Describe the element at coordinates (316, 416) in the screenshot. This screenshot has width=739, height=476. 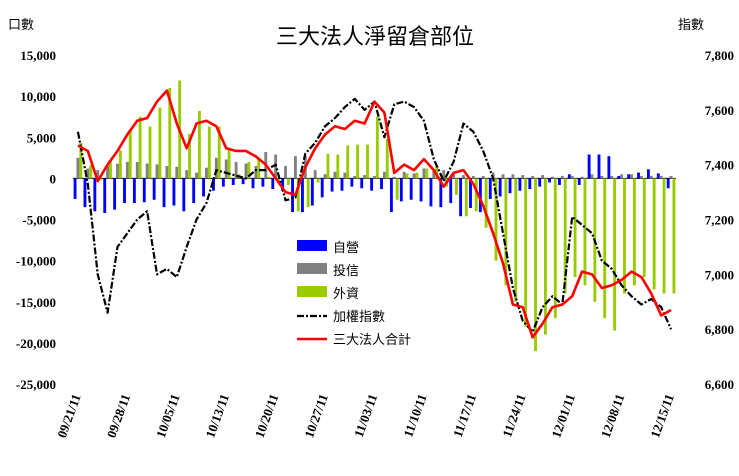
I see `x-date-label: 10/27/11` at that location.